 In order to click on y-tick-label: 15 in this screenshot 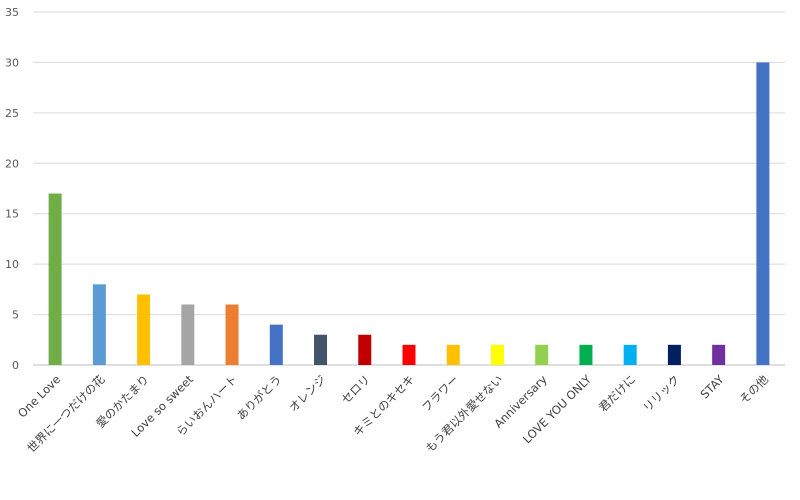, I will do `click(12, 214)`.